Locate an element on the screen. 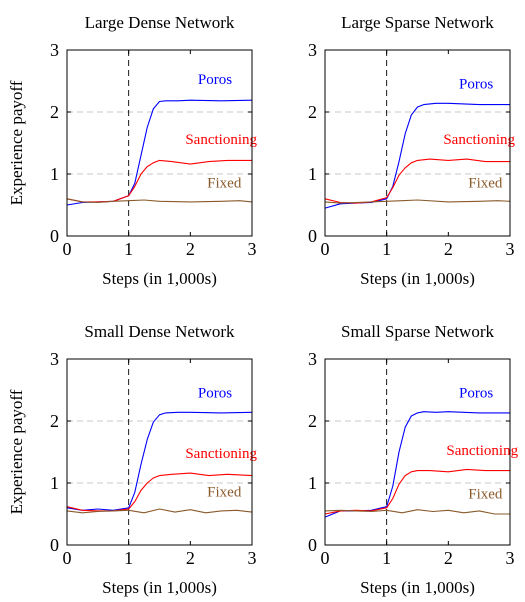  series-line-sanctioning is located at coordinates (417, 491).